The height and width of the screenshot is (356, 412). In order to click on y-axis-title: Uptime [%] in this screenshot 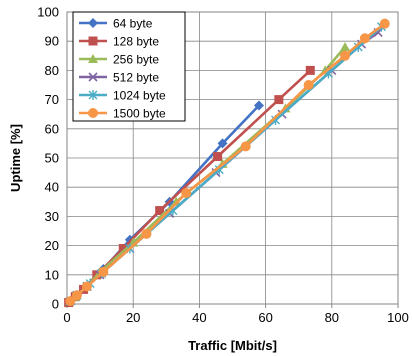, I will do `click(15, 158)`.